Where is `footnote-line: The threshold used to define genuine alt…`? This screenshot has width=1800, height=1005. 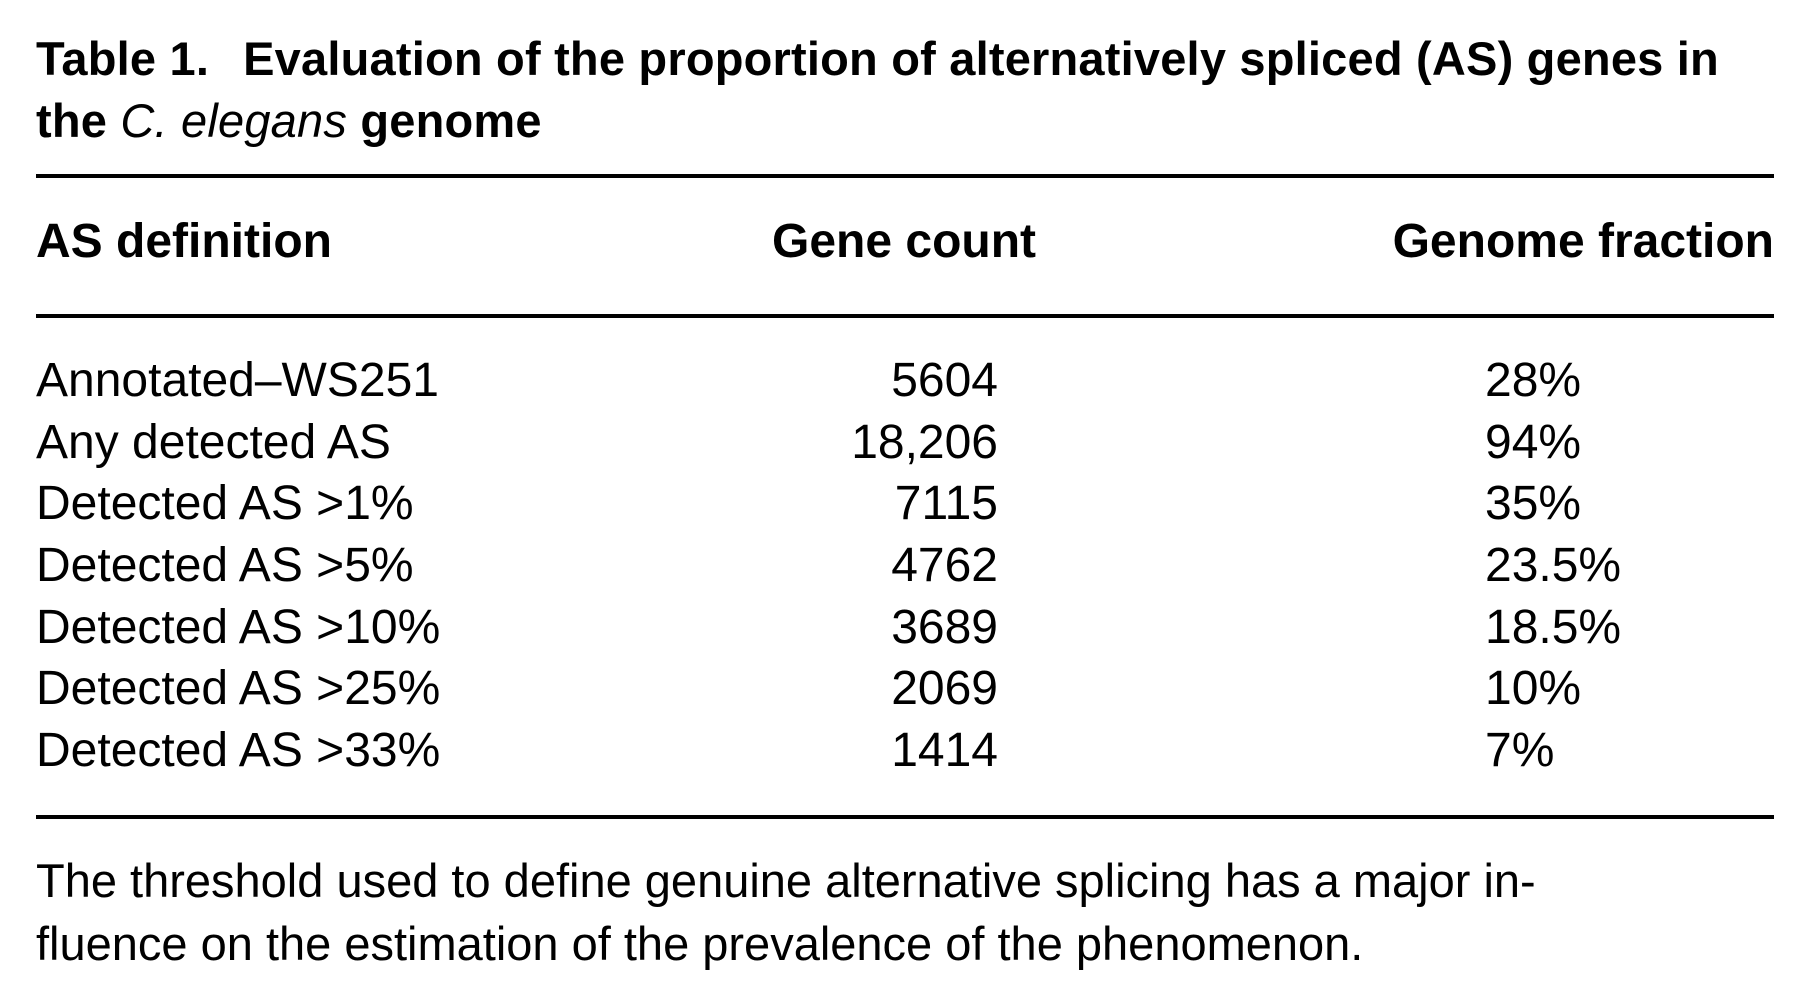 footnote-line: The threshold used to define genuine alt… is located at coordinates (786, 880).